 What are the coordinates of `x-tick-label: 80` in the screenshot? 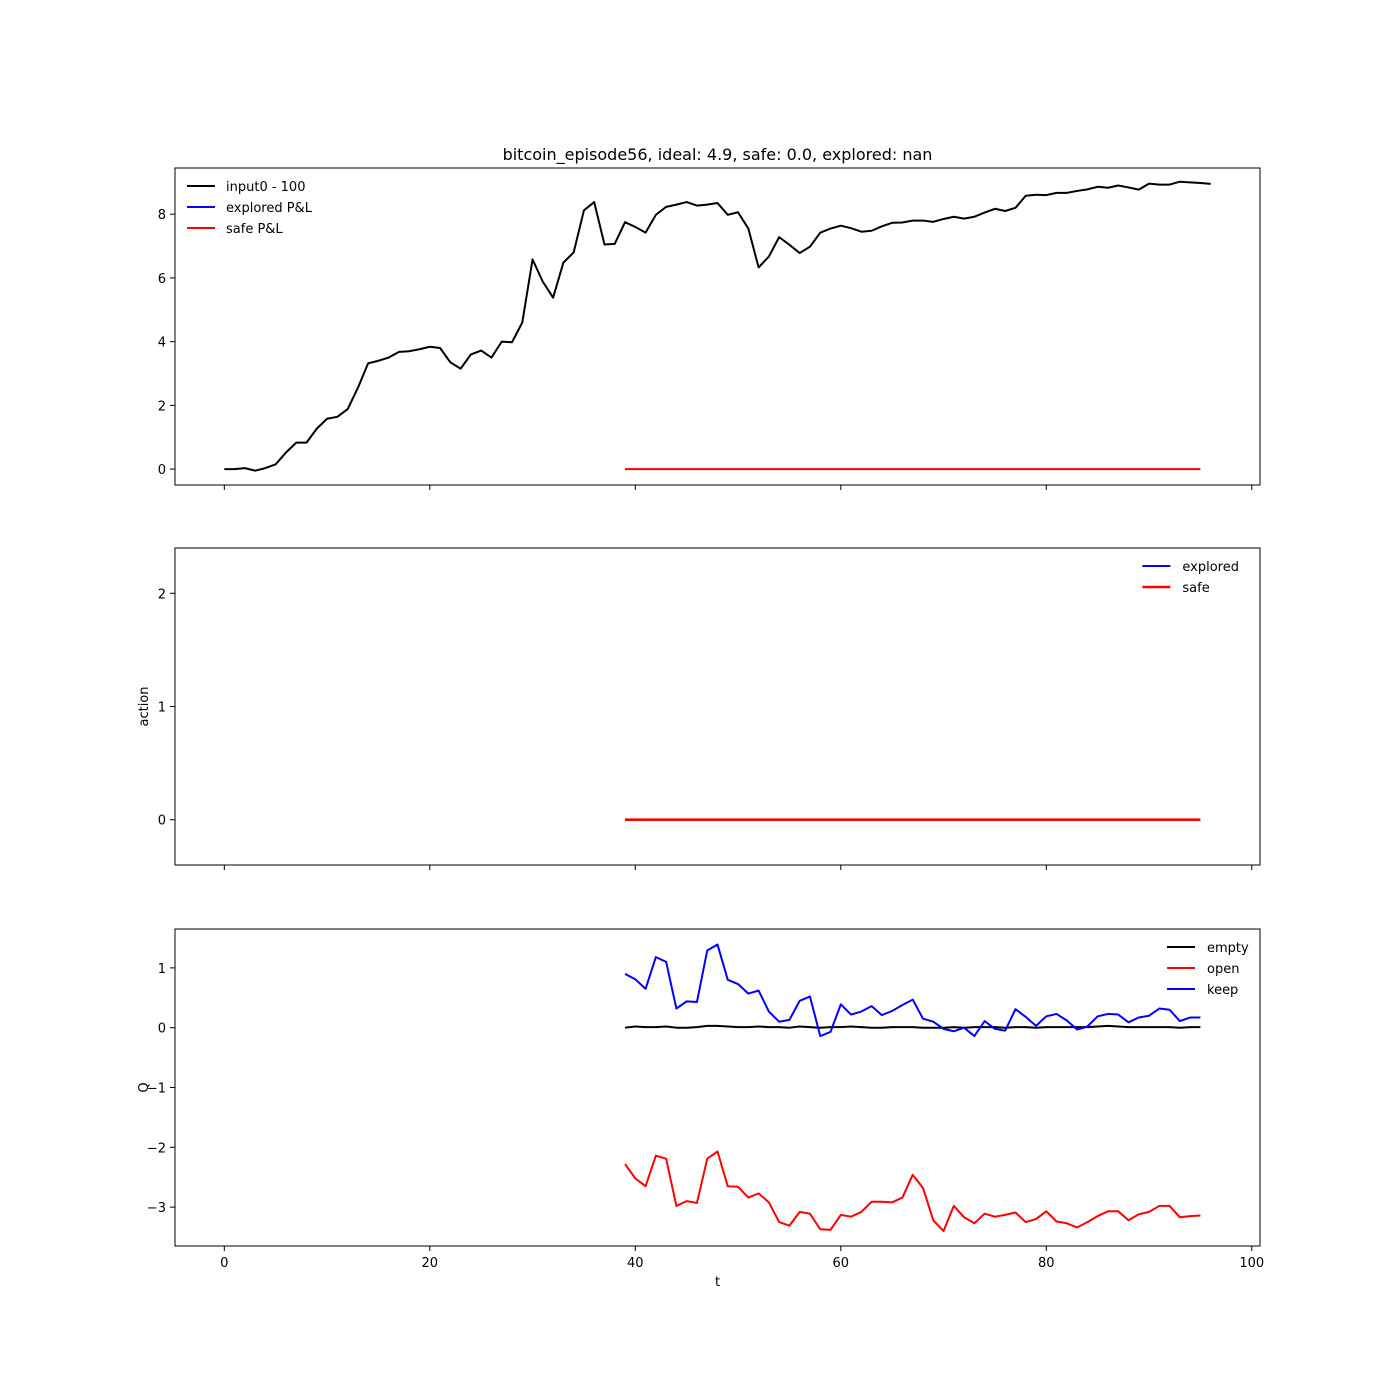 It's located at (1046, 1263).